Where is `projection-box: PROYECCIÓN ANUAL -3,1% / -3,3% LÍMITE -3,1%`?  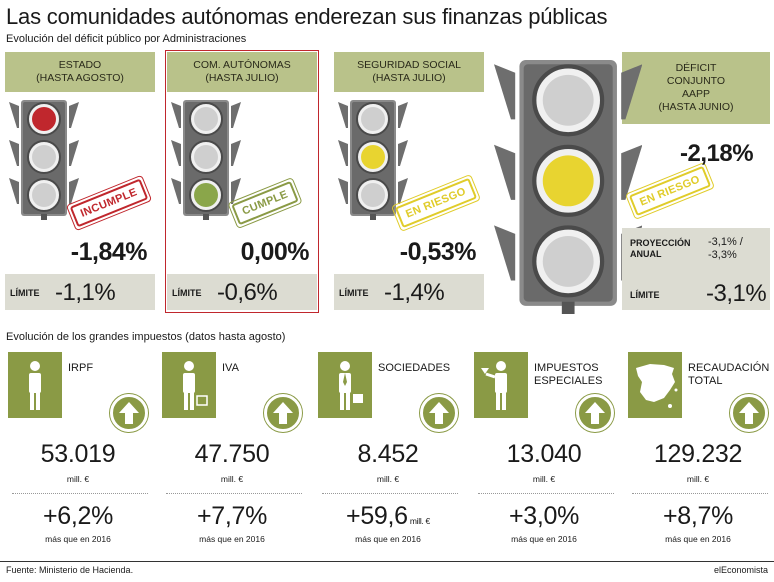
projection-box: PROYECCIÓN ANUAL -3,1% / -3,3% LÍMITE -3,1% is located at coordinates (696, 269).